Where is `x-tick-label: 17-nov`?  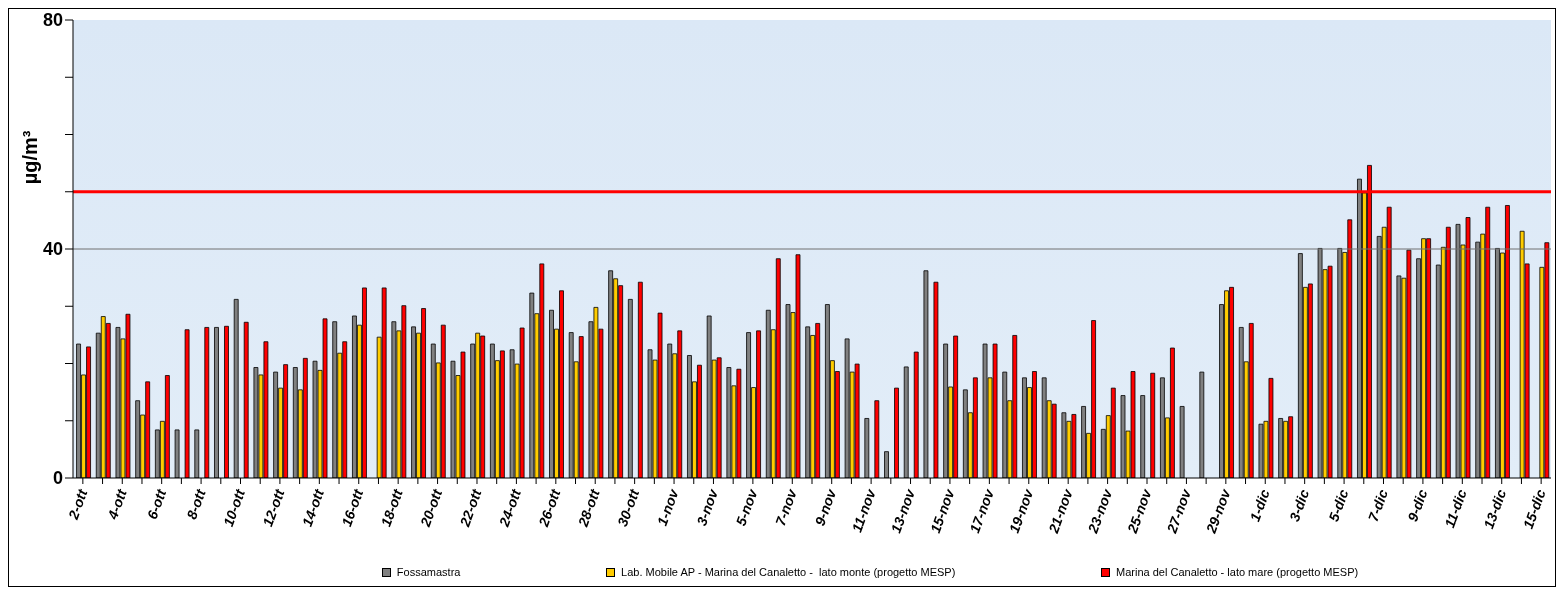
x-tick-label: 17-nov is located at coordinates (982, 511).